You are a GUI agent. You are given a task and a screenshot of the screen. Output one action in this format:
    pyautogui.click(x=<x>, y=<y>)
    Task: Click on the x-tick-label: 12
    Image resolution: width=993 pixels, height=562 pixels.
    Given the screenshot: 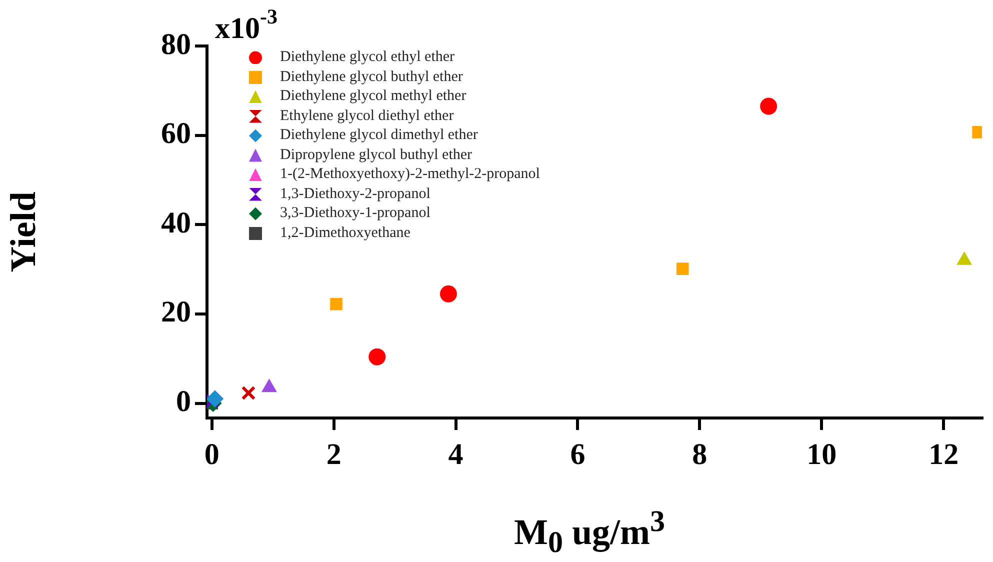 What is the action you would take?
    pyautogui.click(x=943, y=454)
    